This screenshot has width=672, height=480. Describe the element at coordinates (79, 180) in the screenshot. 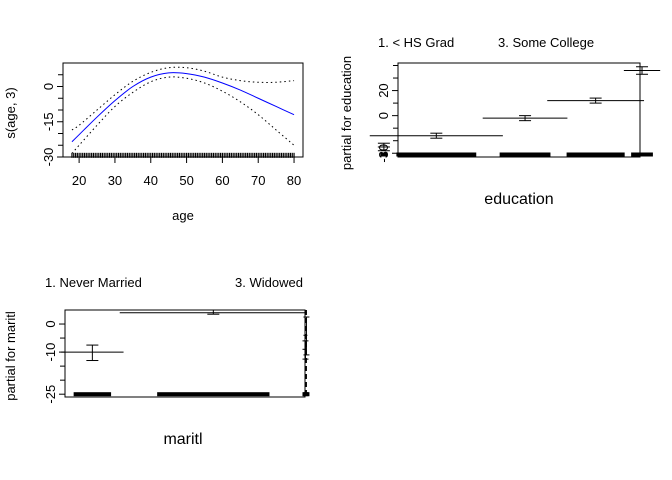

I see `age-x-tick-label: 20` at that location.